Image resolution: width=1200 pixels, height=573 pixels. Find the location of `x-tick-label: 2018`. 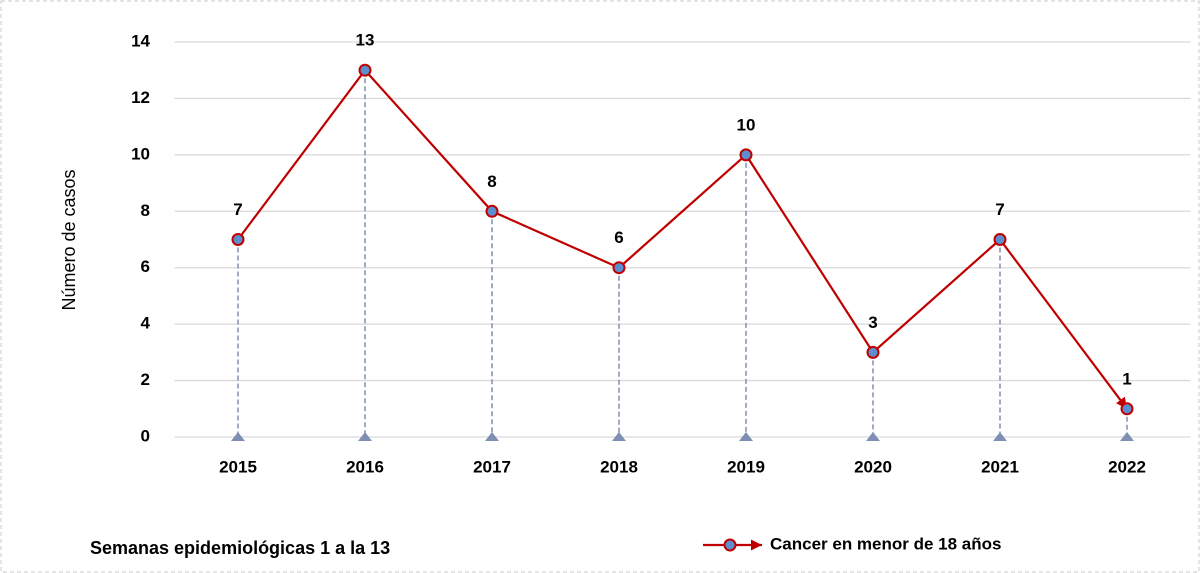

x-tick-label: 2018 is located at coordinates (619, 466).